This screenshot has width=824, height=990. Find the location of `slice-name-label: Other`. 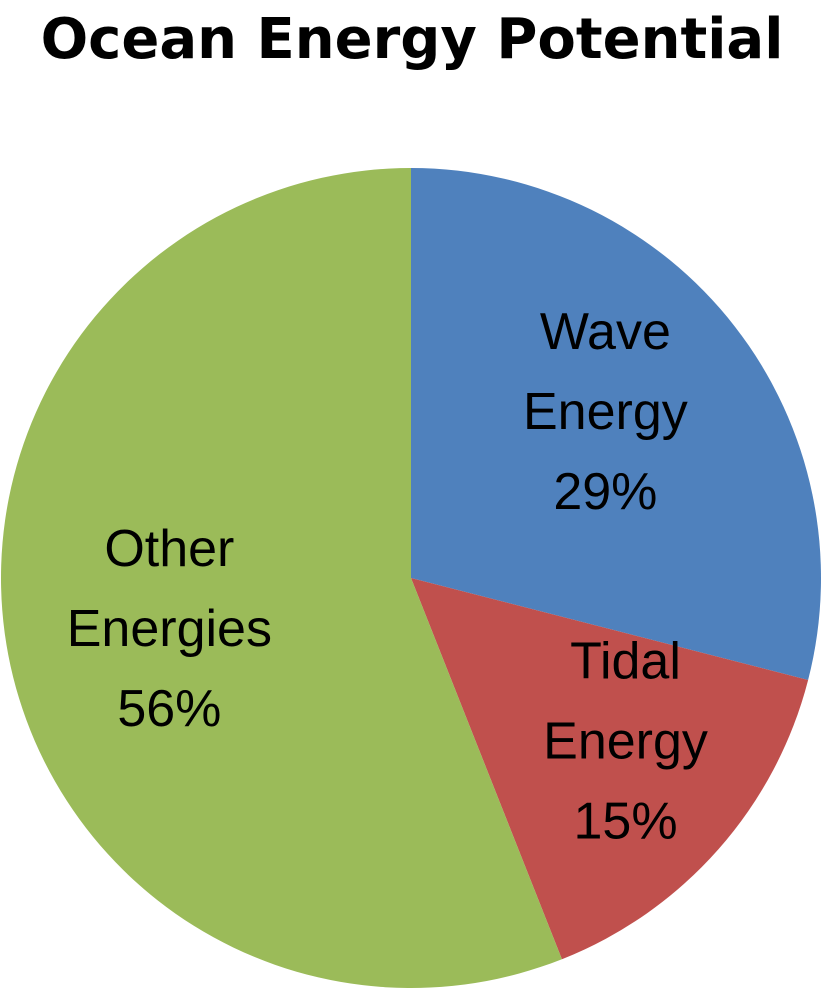

slice-name-label: Other is located at coordinates (169, 549).